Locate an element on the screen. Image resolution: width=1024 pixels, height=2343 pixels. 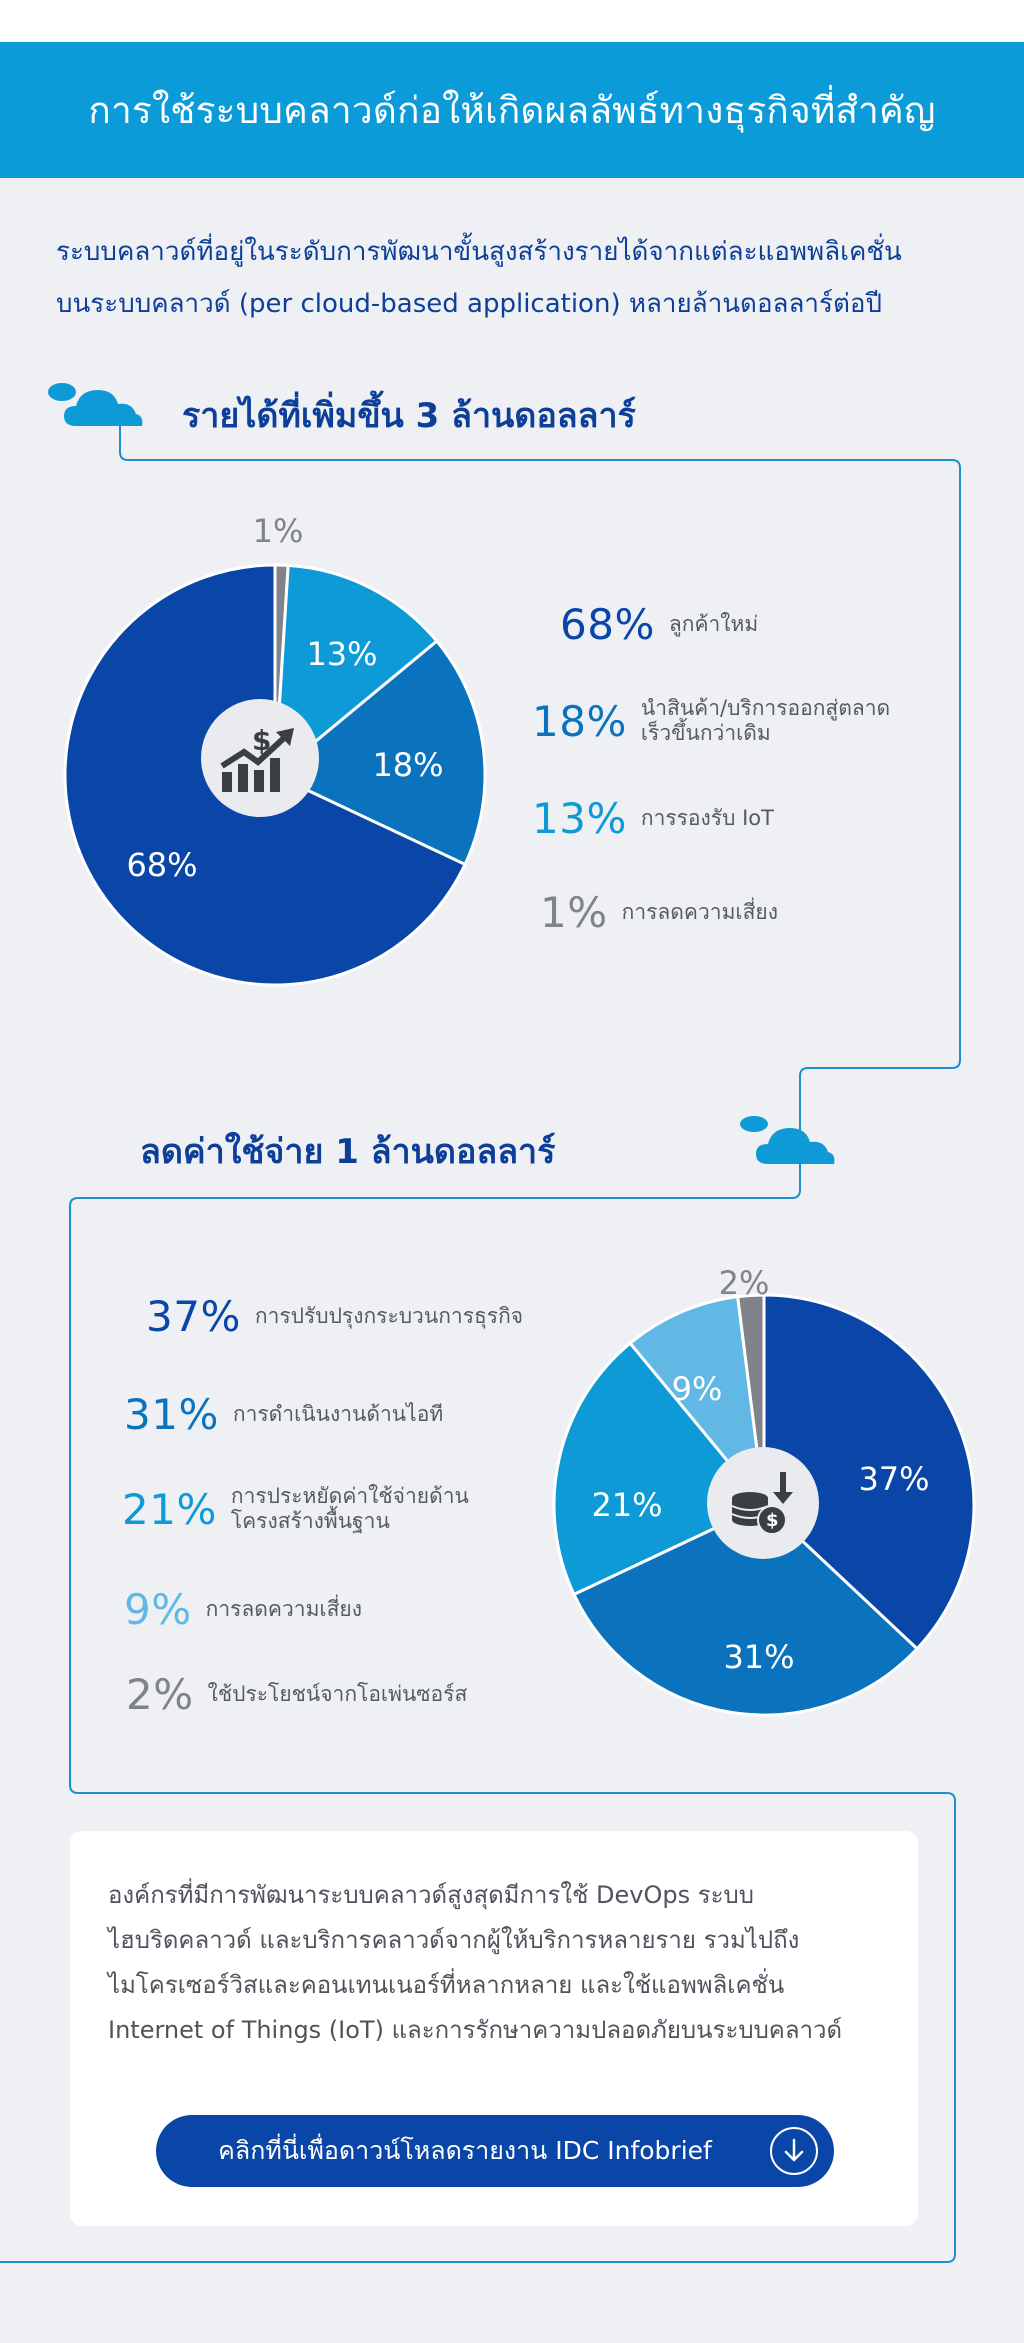
revenue-pie-label-0: 1% is located at coordinates (278, 531).